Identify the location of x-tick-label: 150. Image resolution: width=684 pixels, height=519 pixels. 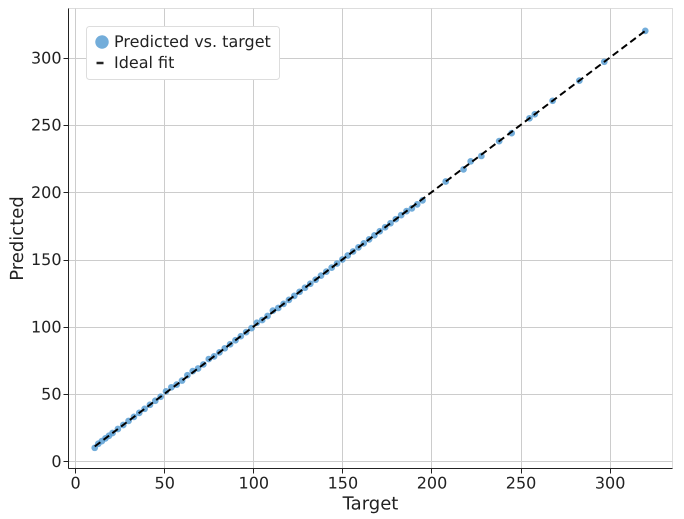
(343, 483).